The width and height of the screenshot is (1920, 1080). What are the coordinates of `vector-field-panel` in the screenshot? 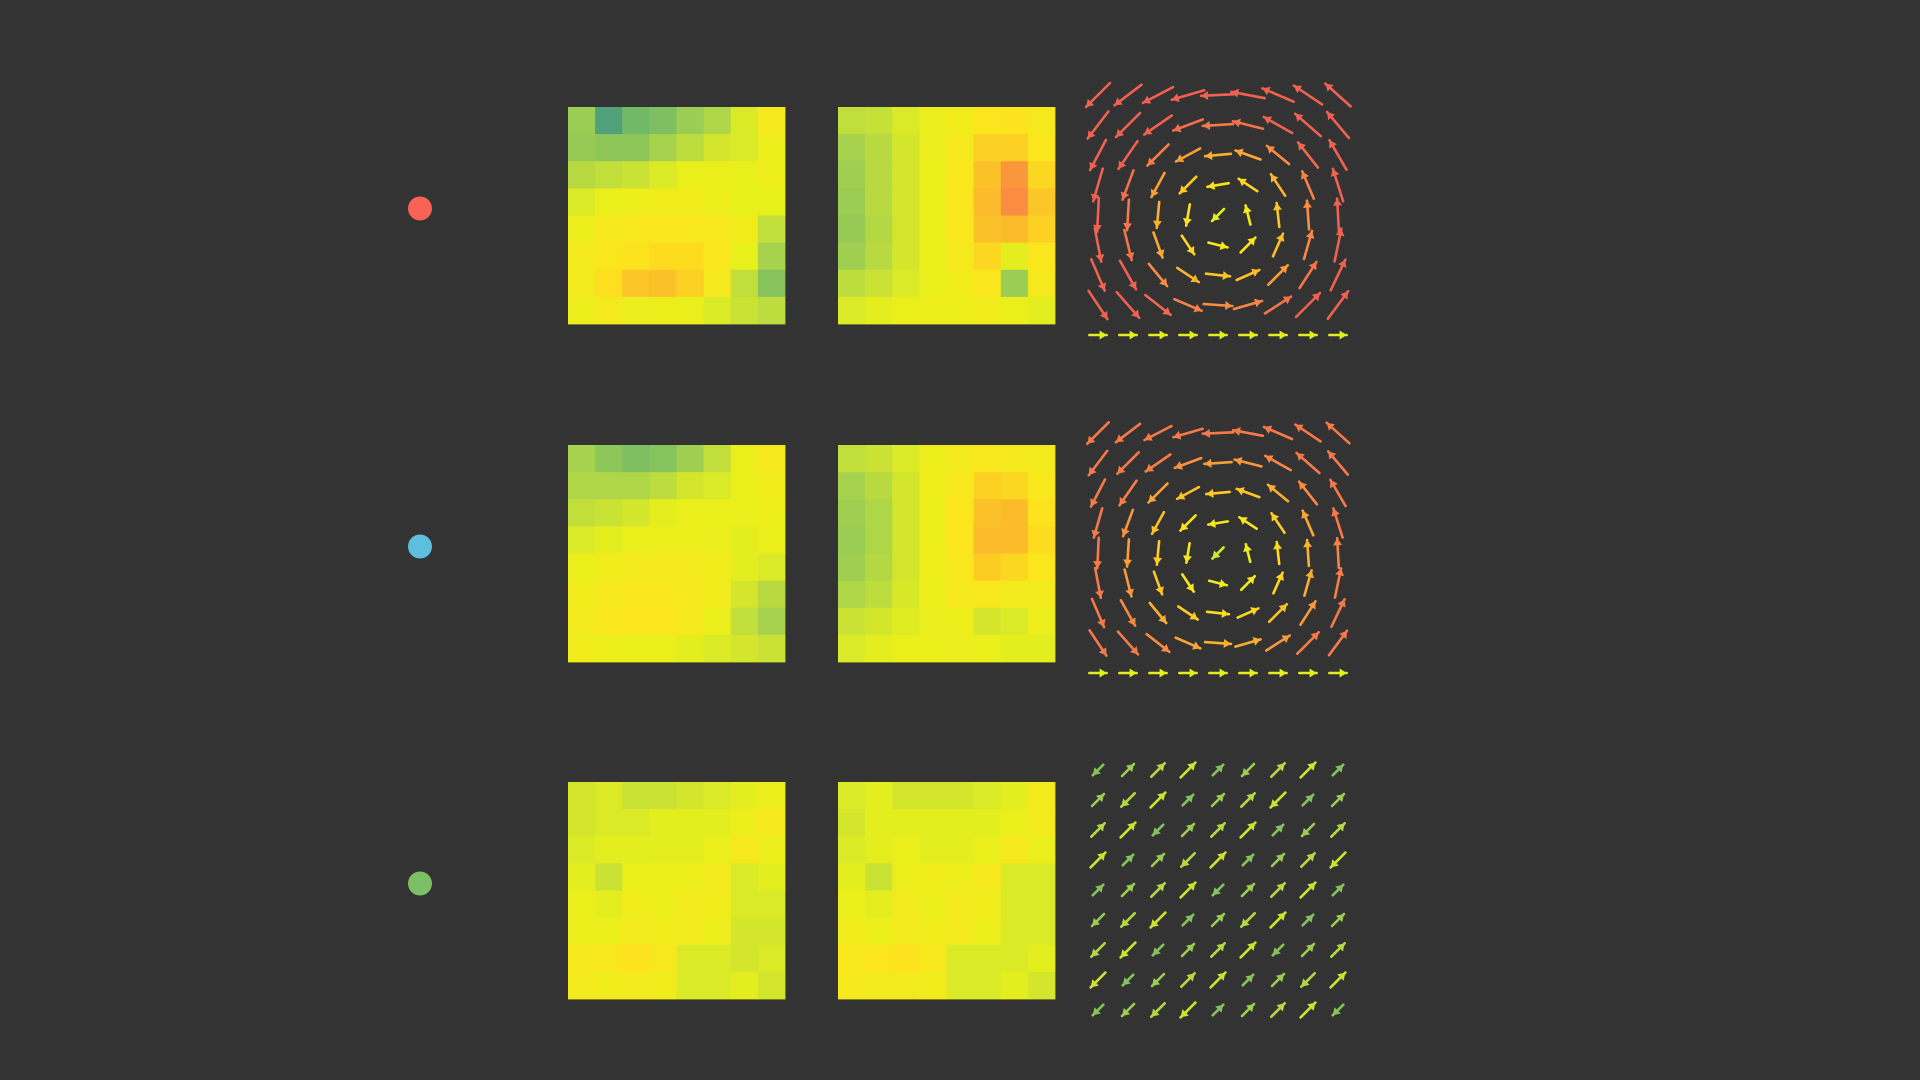 It's located at (1218, 549).